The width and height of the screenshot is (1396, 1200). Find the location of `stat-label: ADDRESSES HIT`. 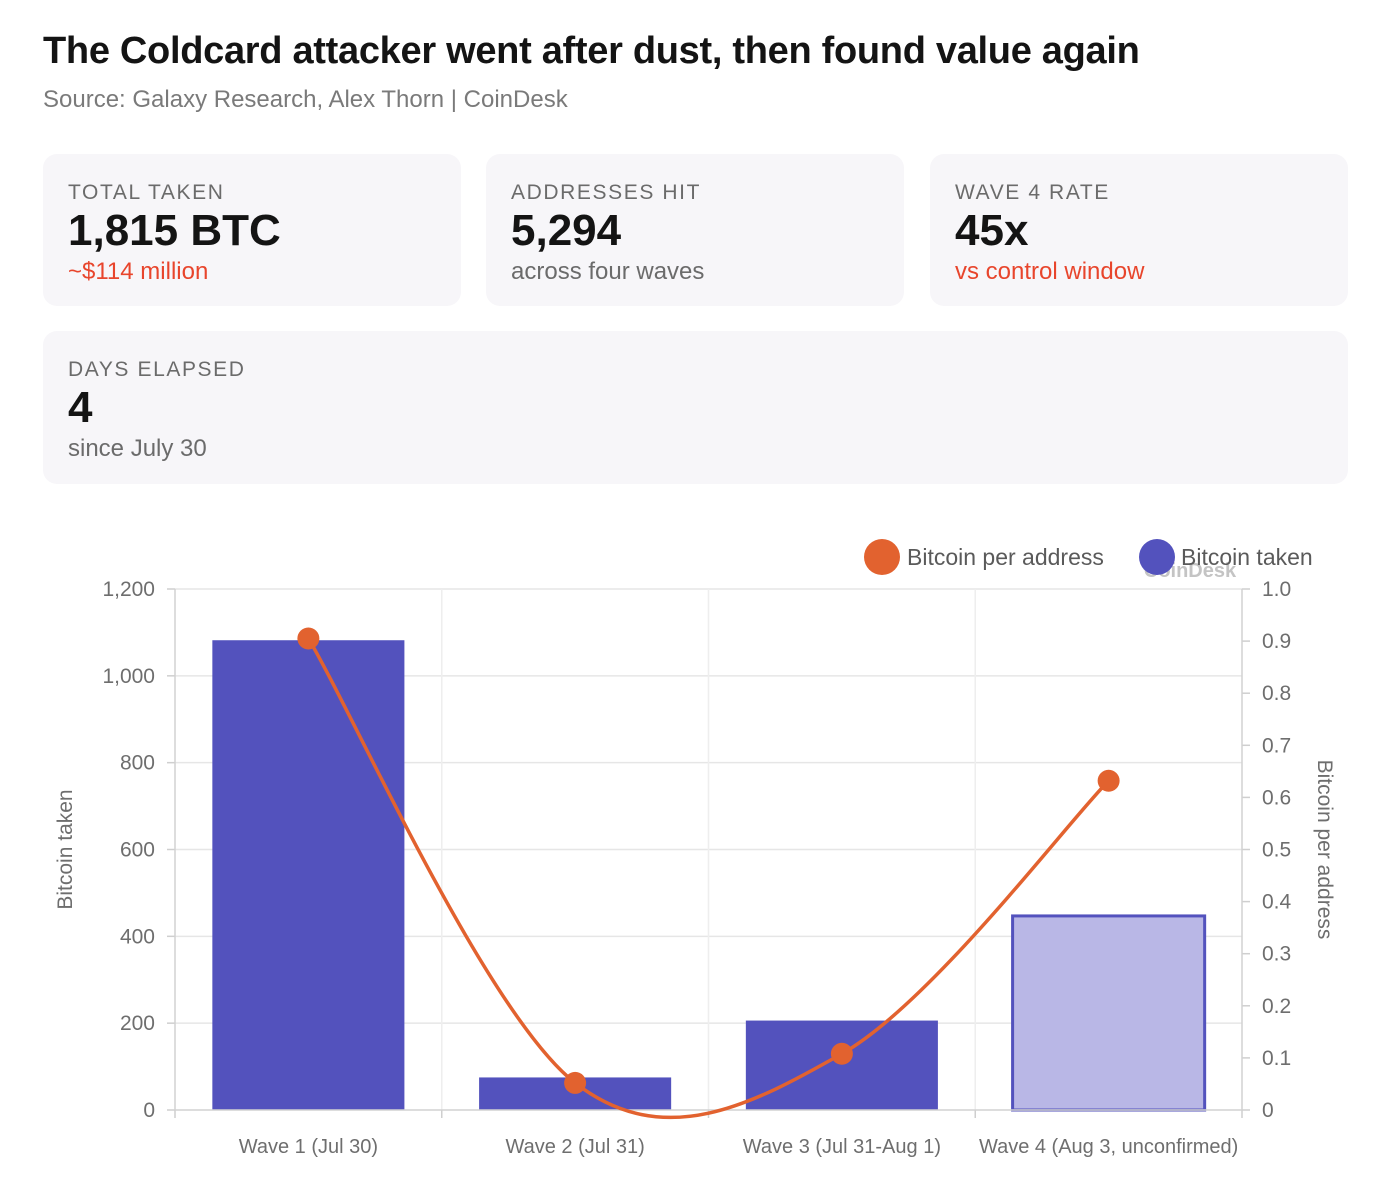

stat-label: ADDRESSES HIT is located at coordinates (606, 192).